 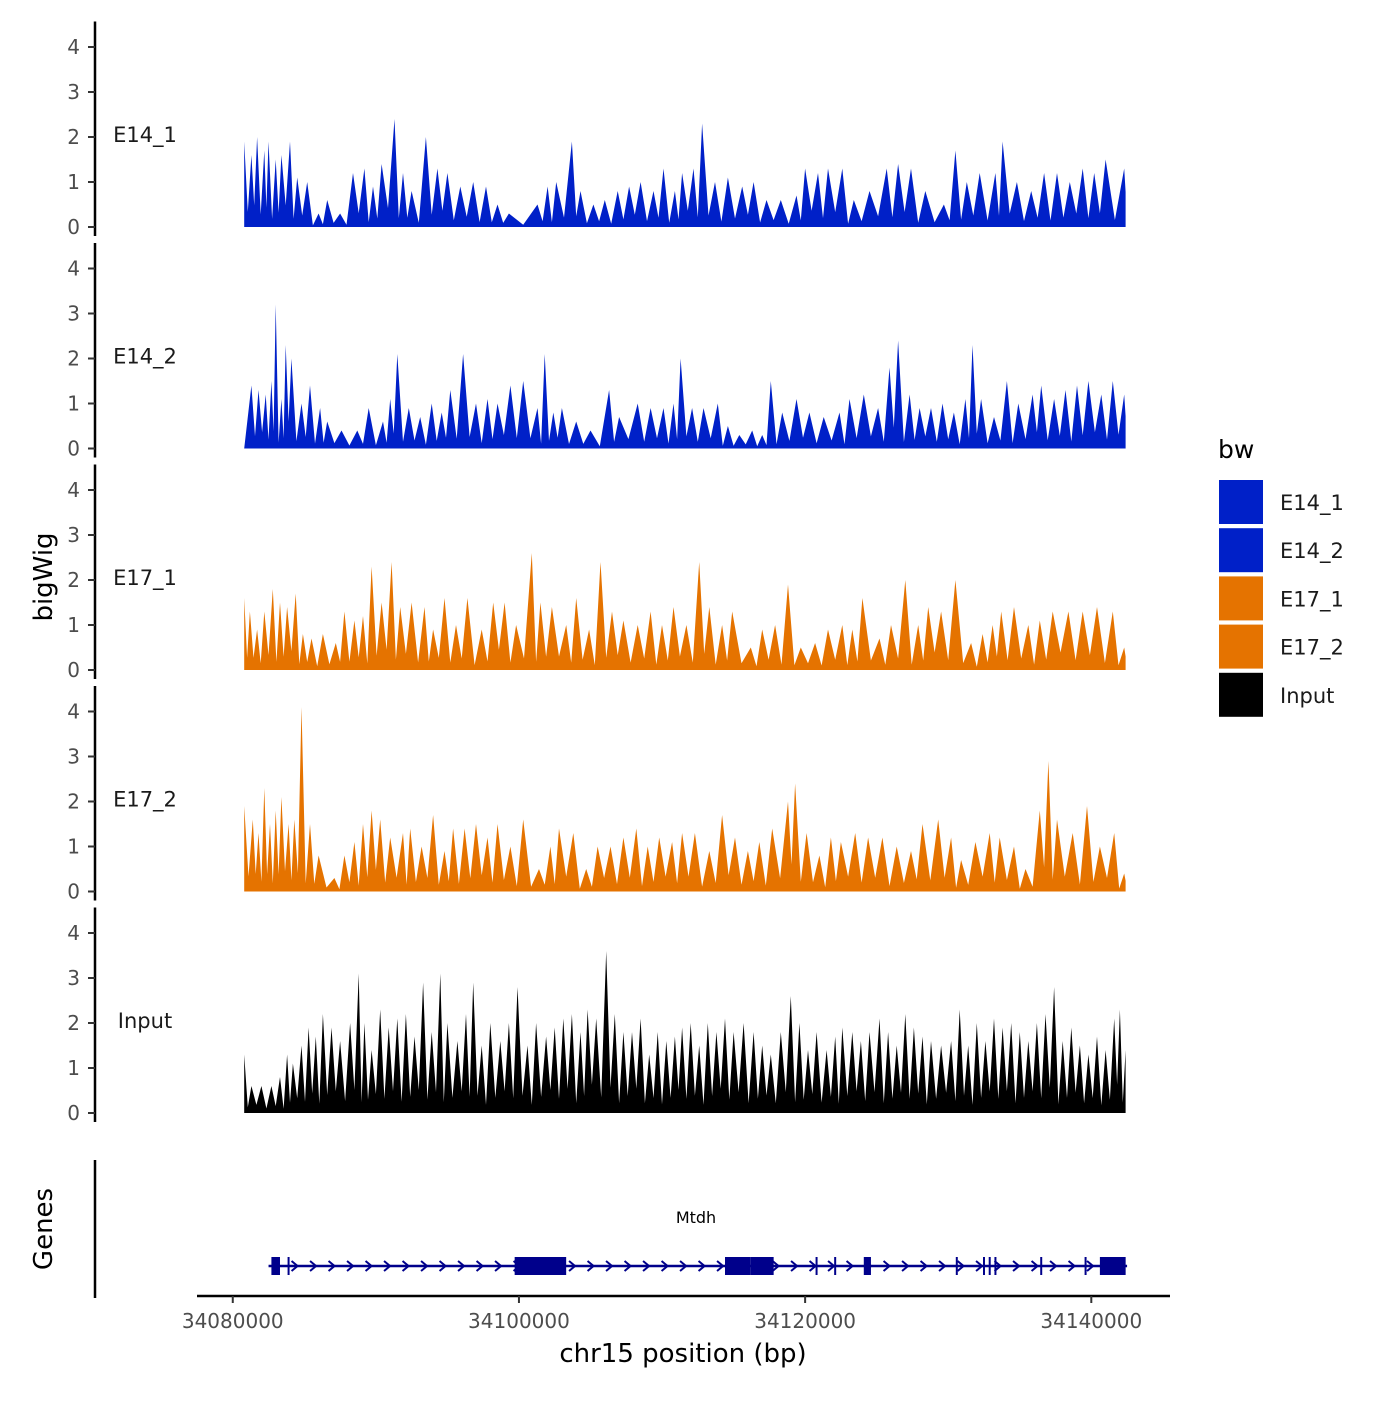 What do you see at coordinates (805, 1321) in the screenshot?
I see `x-tick-label: 34120000` at bounding box center [805, 1321].